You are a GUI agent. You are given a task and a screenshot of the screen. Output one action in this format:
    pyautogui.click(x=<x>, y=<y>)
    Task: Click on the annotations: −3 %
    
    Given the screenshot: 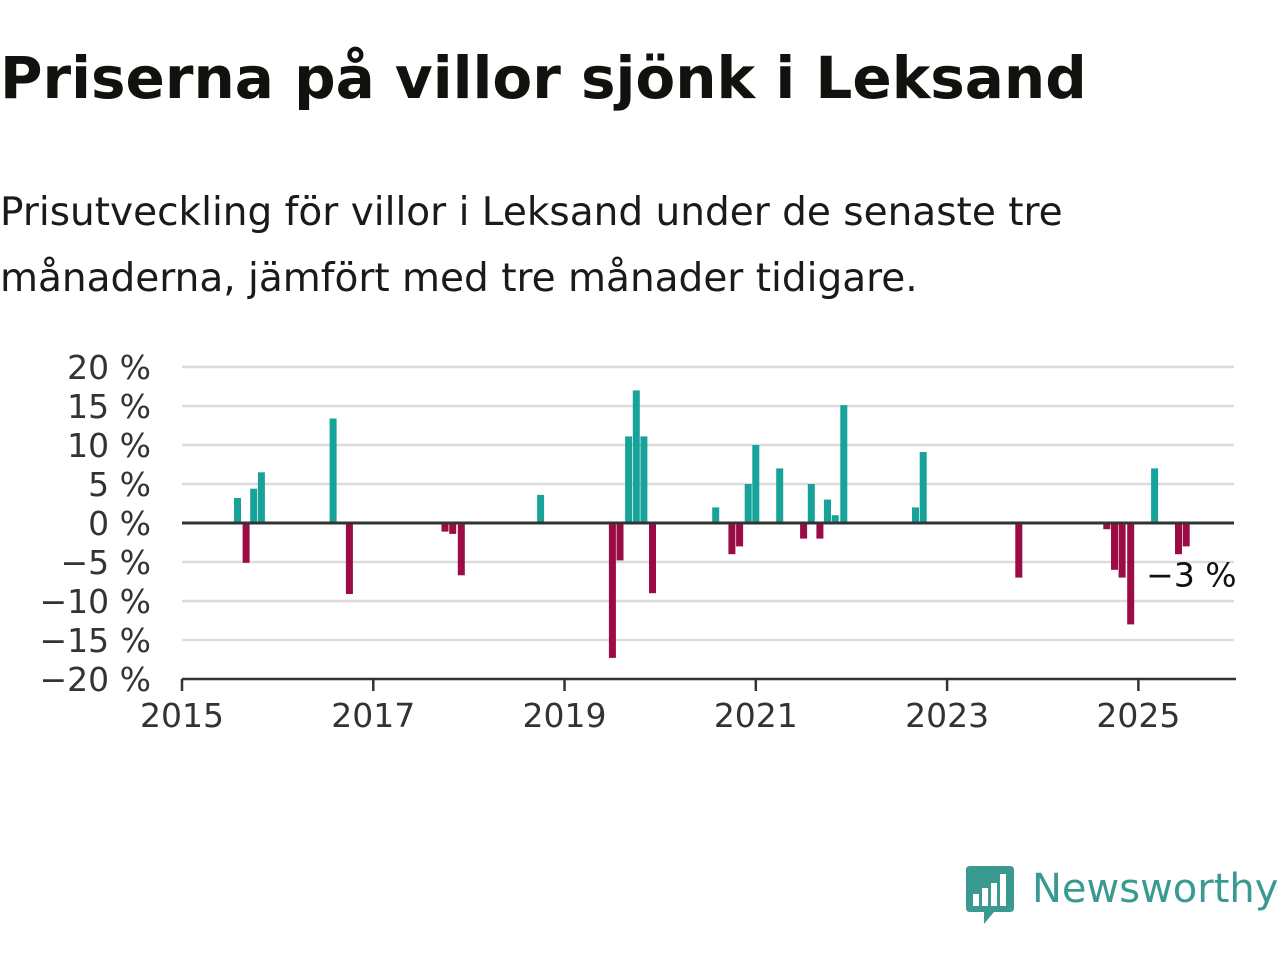 What is the action you would take?
    pyautogui.click(x=1191, y=574)
    